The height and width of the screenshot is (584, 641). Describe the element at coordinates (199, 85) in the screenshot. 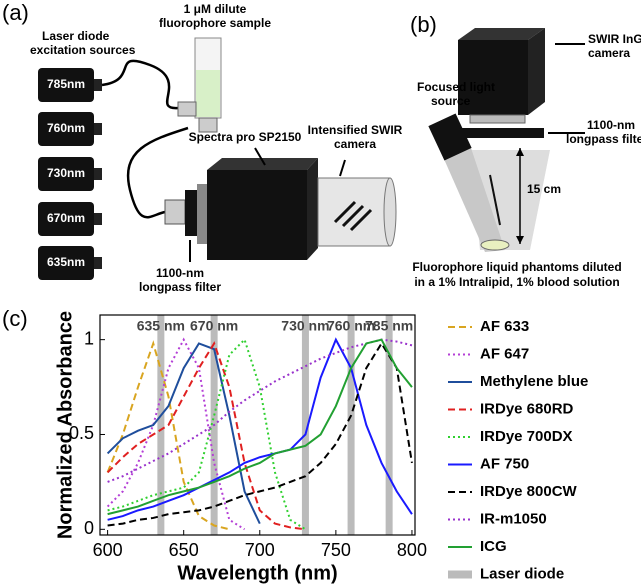

I see `cuvette` at that location.